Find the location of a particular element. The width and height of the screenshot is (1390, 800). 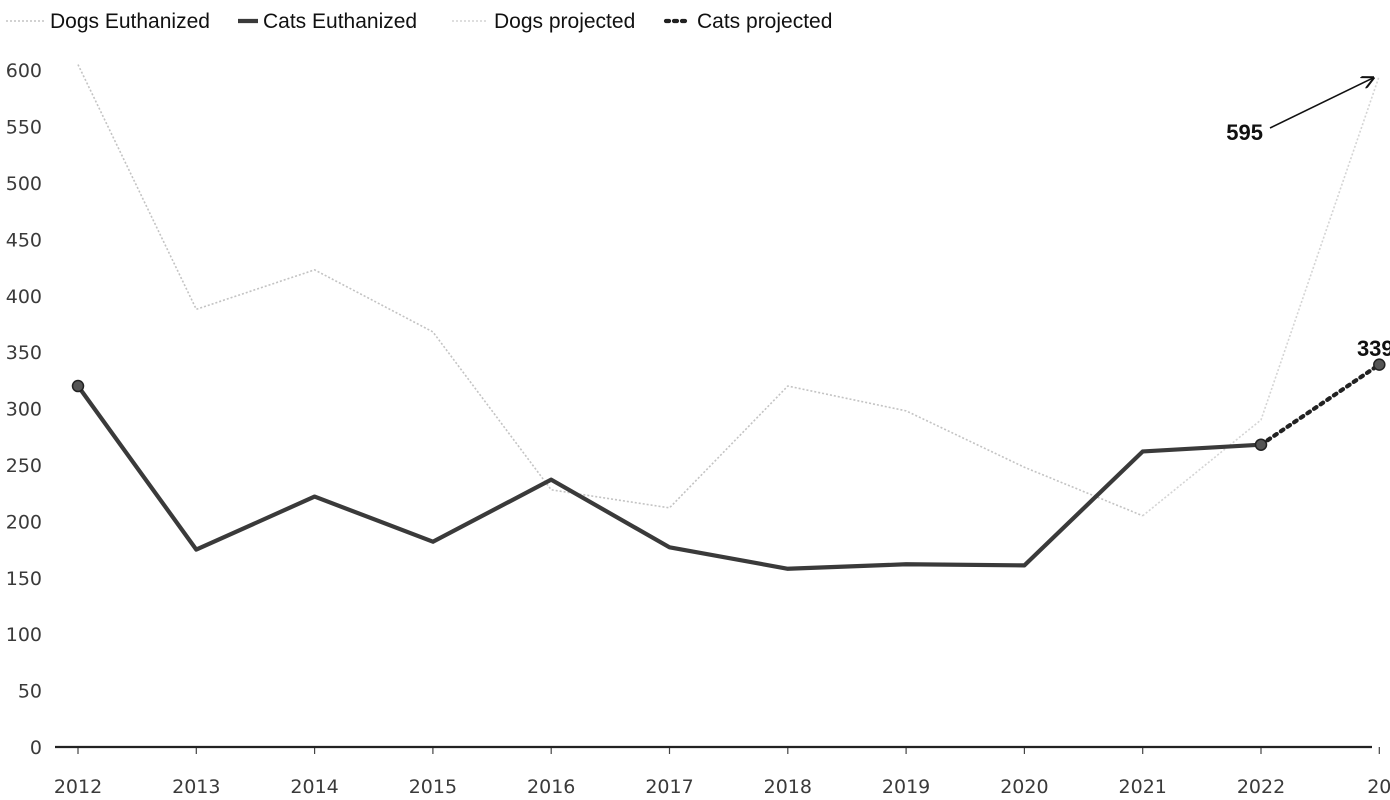

x-tick-label-2019: 2019 is located at coordinates (906, 787).